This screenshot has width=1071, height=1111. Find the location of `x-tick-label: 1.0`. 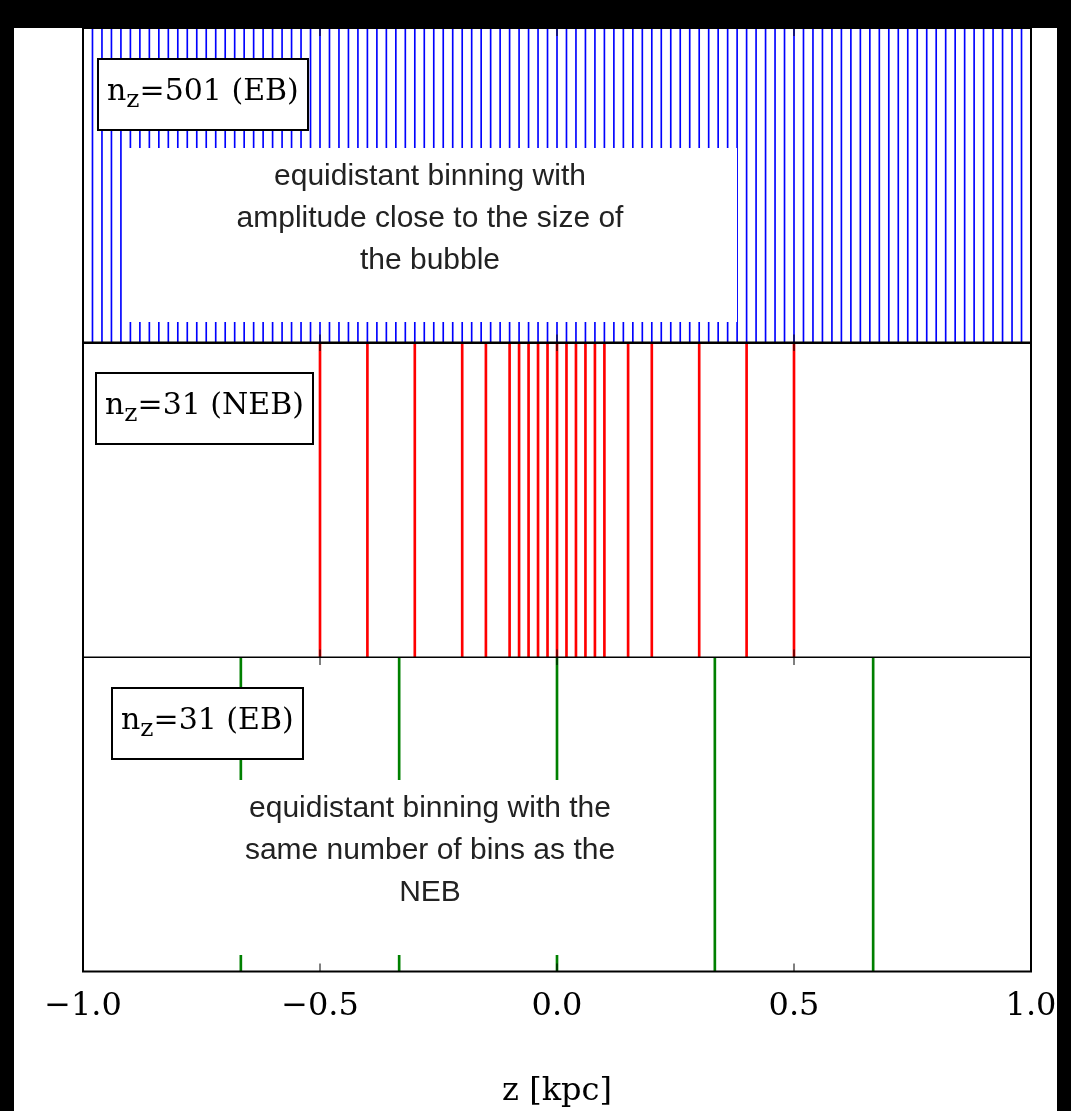

x-tick-label: 1.0 is located at coordinates (1031, 1004).